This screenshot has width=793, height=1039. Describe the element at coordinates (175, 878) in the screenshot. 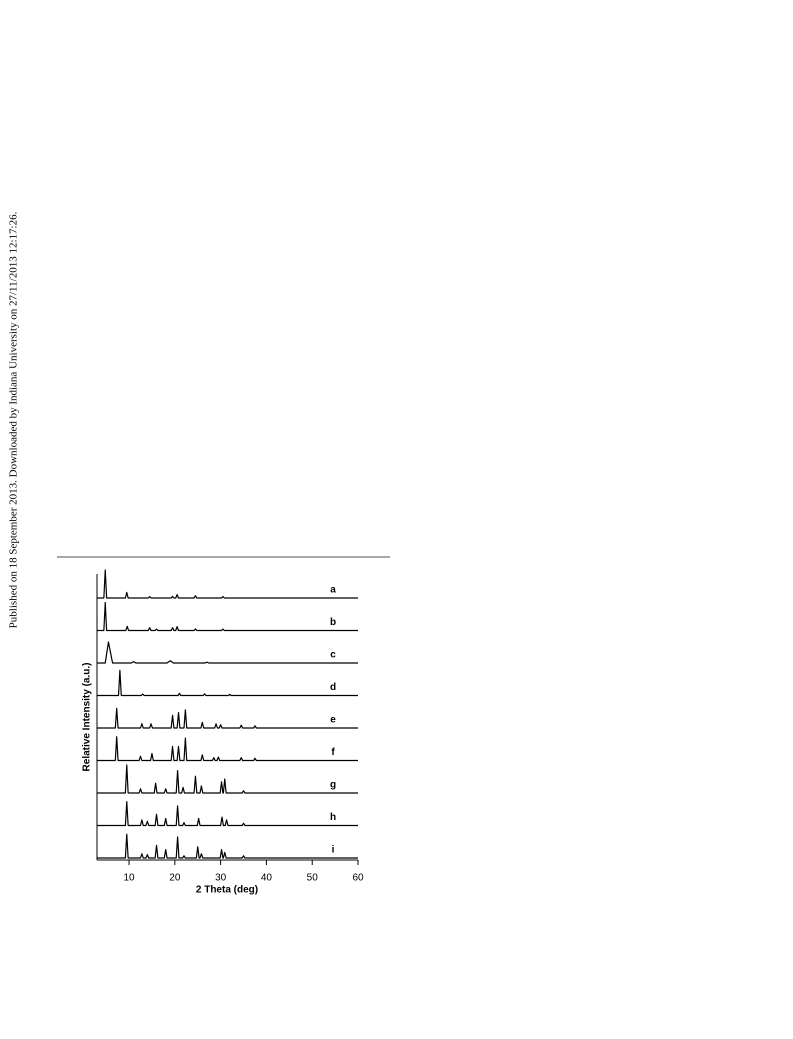

I see `x-tick-label: 20` at that location.